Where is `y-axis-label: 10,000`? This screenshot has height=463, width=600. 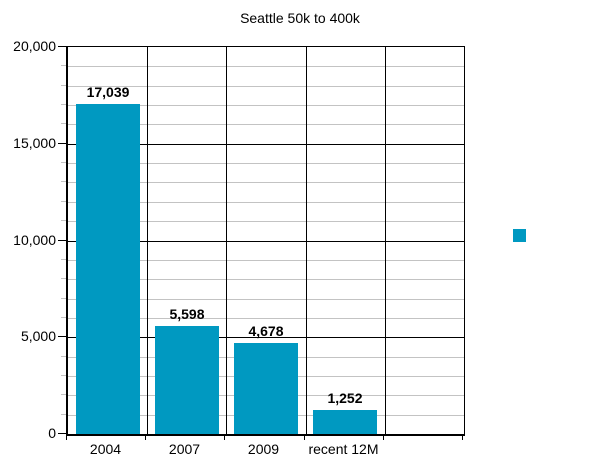
y-axis-label: 10,000 is located at coordinates (34, 239).